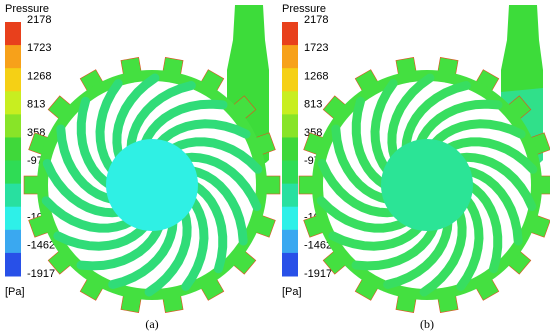  What do you see at coordinates (427, 324) in the screenshot?
I see `caption: (b)` at bounding box center [427, 324].